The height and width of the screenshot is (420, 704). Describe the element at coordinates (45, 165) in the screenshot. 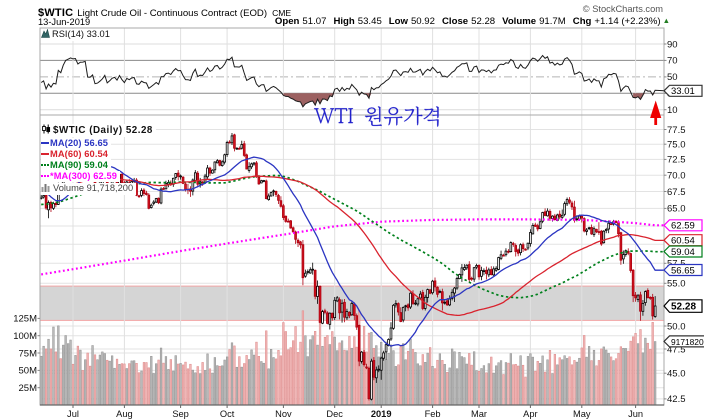

I see `ma90-line-sample` at that location.